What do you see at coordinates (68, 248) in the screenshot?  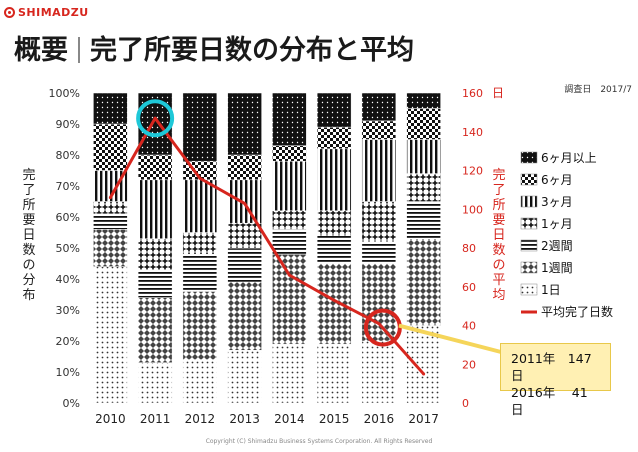 I see `y-tick-label: 50%` at bounding box center [68, 248].